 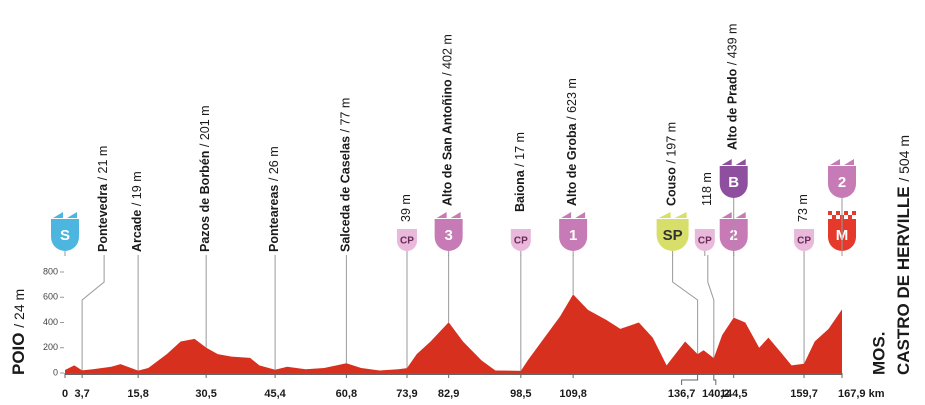 What do you see at coordinates (275, 394) in the screenshot?
I see `x-tick-label: 45,4` at bounding box center [275, 394].